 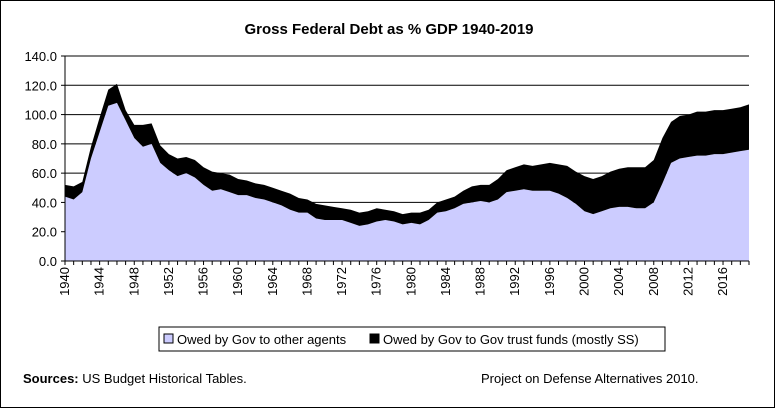 I want to click on x-tick-label: 2016, so click(x=722, y=281).